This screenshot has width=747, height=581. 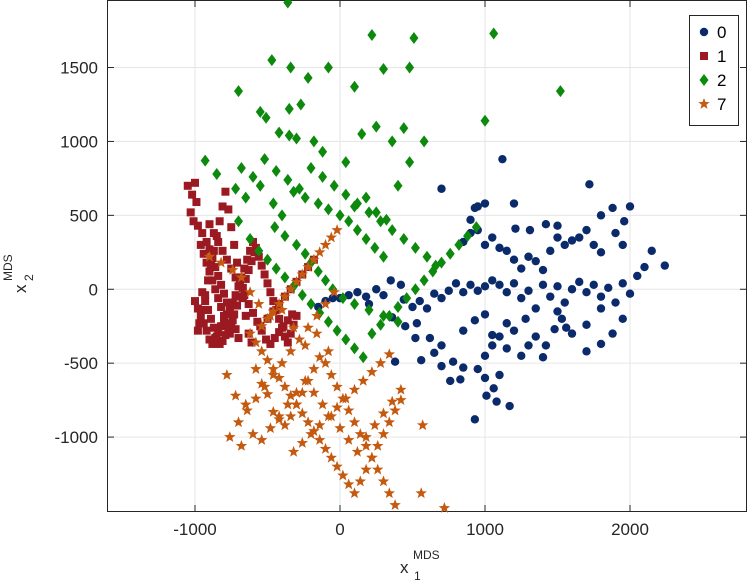 What do you see at coordinates (194, 529) in the screenshot?
I see `x-tick-label: -1000` at bounding box center [194, 529].